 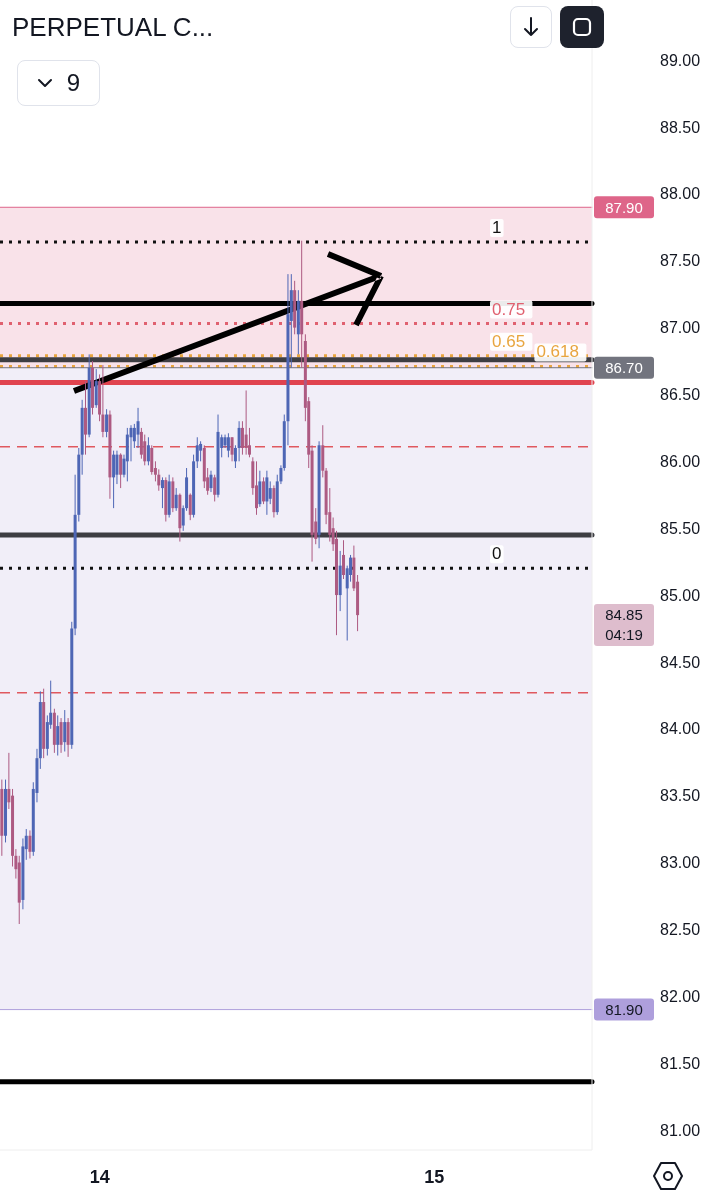 I want to click on y-tick-label: 81.50, so click(x=680, y=1063).